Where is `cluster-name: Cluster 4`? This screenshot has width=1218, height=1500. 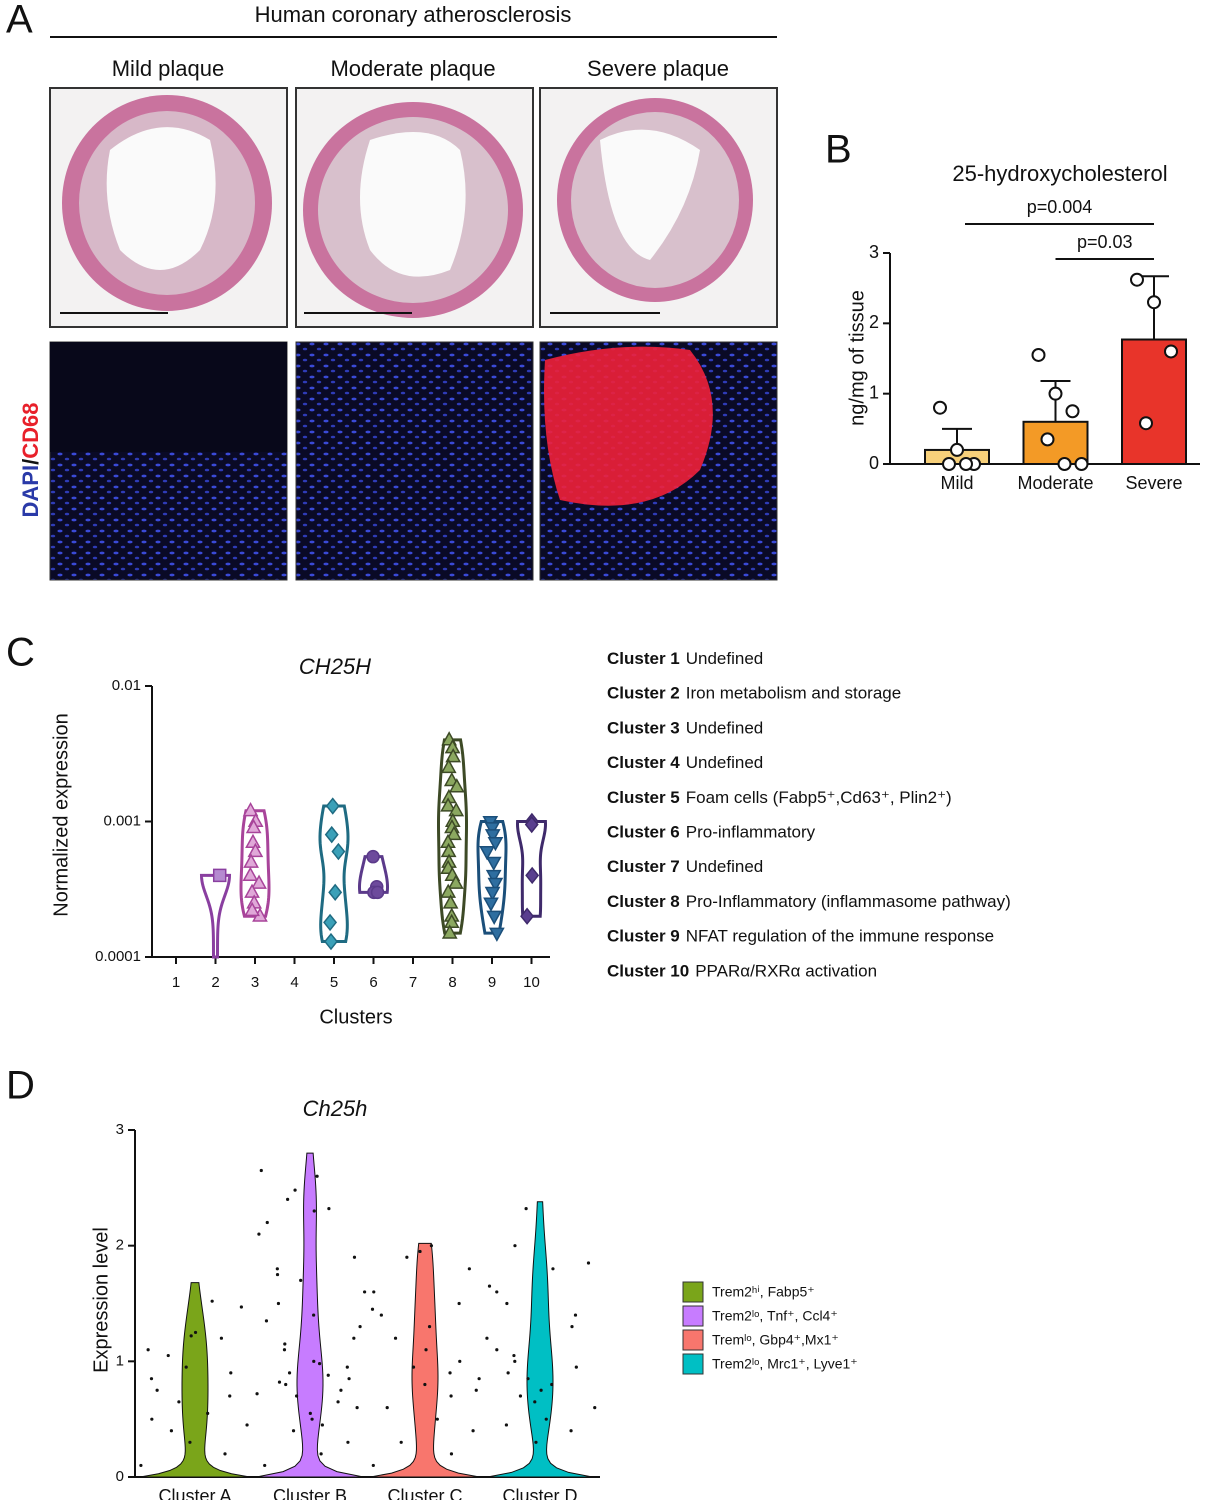
cluster-name: Cluster 4 is located at coordinates (643, 763).